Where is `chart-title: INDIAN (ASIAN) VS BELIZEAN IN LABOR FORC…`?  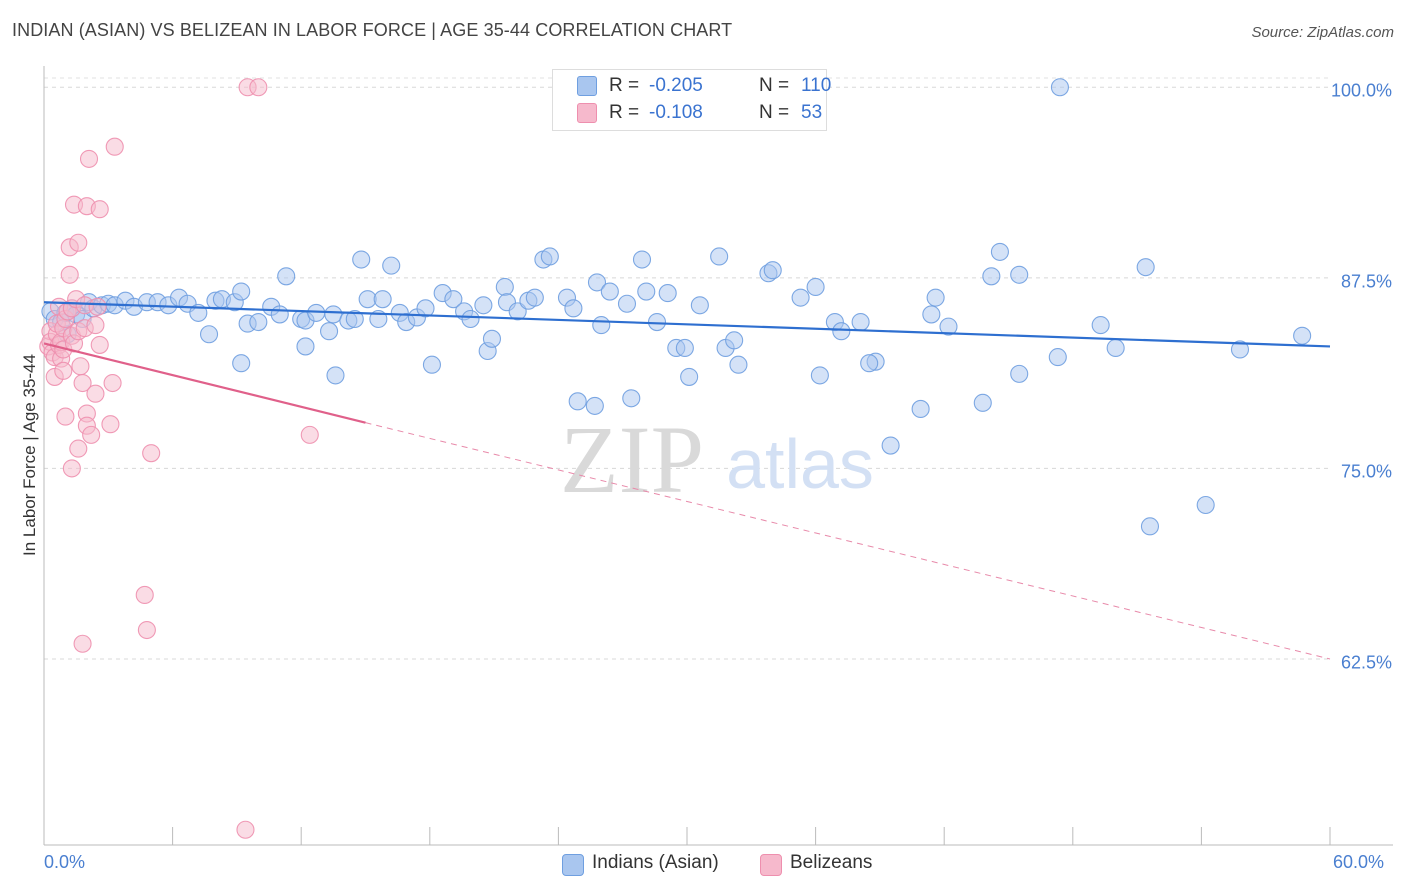 chart-title: INDIAN (ASIAN) VS BELIZEAN IN LABOR FORC… is located at coordinates (372, 30).